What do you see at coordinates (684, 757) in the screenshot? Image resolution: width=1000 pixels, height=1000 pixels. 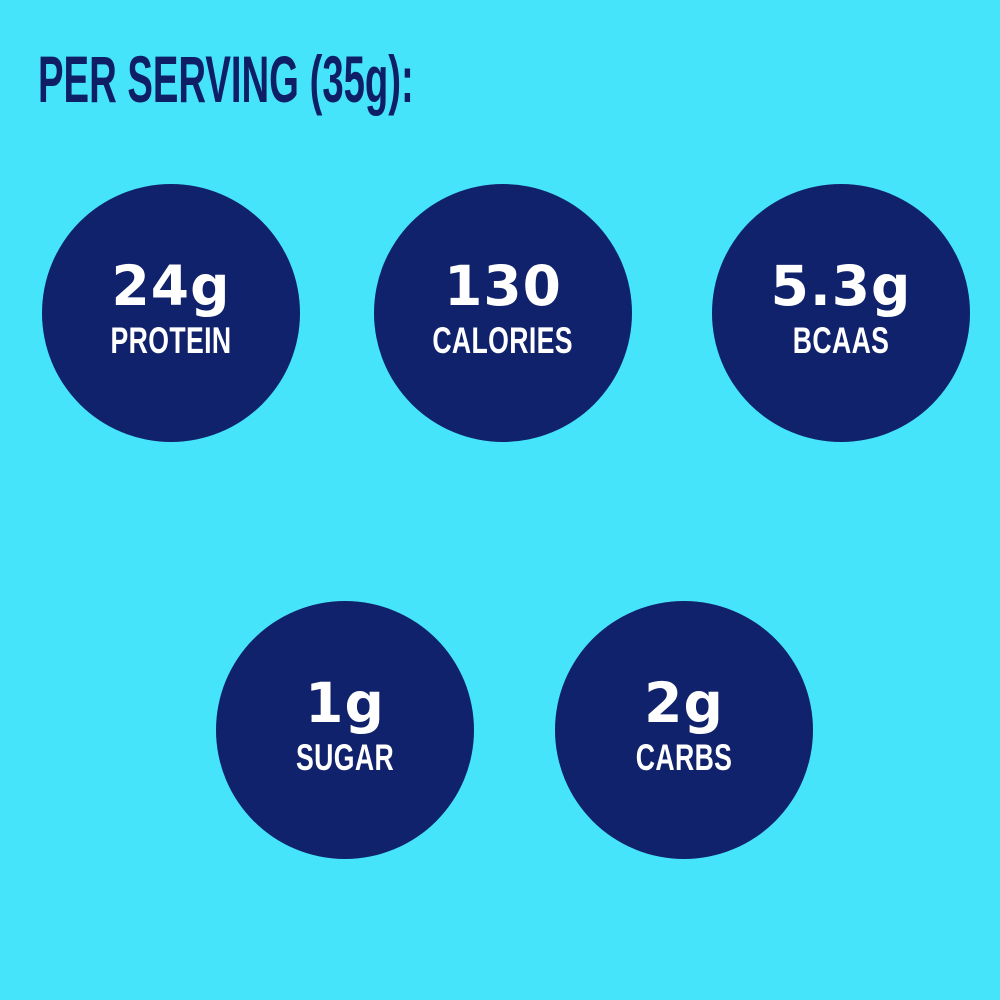 I see `carbs-label: CARBS` at bounding box center [684, 757].